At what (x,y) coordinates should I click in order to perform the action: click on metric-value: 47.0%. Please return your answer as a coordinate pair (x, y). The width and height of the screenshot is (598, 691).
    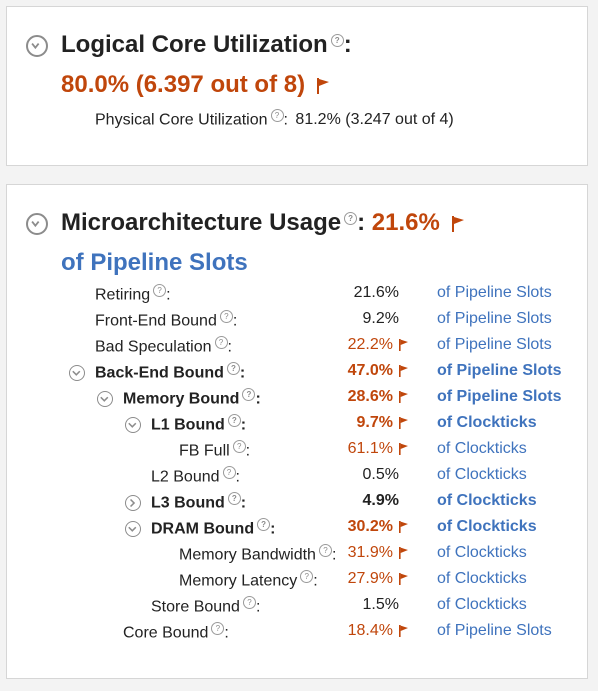
    Looking at the image, I should click on (363, 371).